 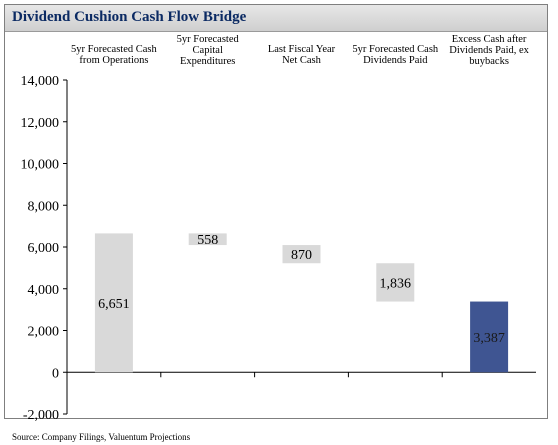 I want to click on category-label: 5yr Forecasted Capital Expenditures, so click(x=208, y=50).